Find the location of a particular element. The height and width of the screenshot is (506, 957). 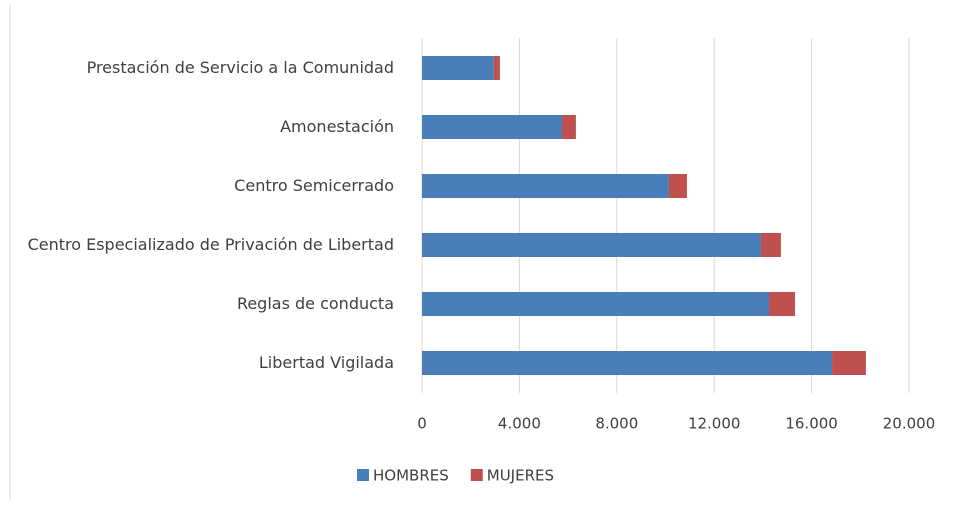

legend-label: MUJERES is located at coordinates (520, 476).